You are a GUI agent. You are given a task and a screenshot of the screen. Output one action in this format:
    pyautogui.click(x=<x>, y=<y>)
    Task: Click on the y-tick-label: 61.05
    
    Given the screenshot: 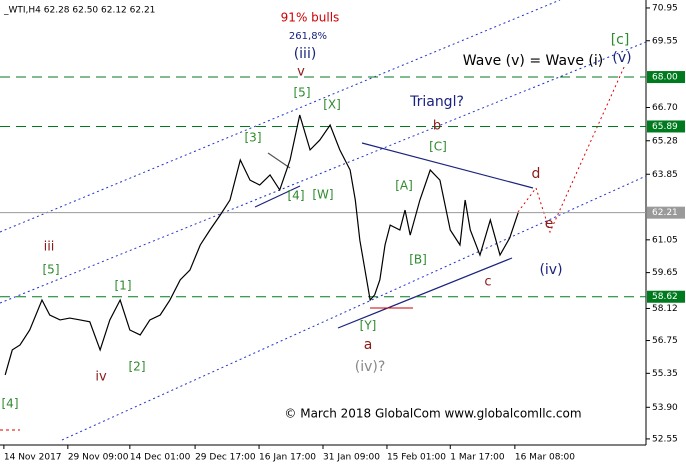 What is the action you would take?
    pyautogui.click(x=665, y=240)
    